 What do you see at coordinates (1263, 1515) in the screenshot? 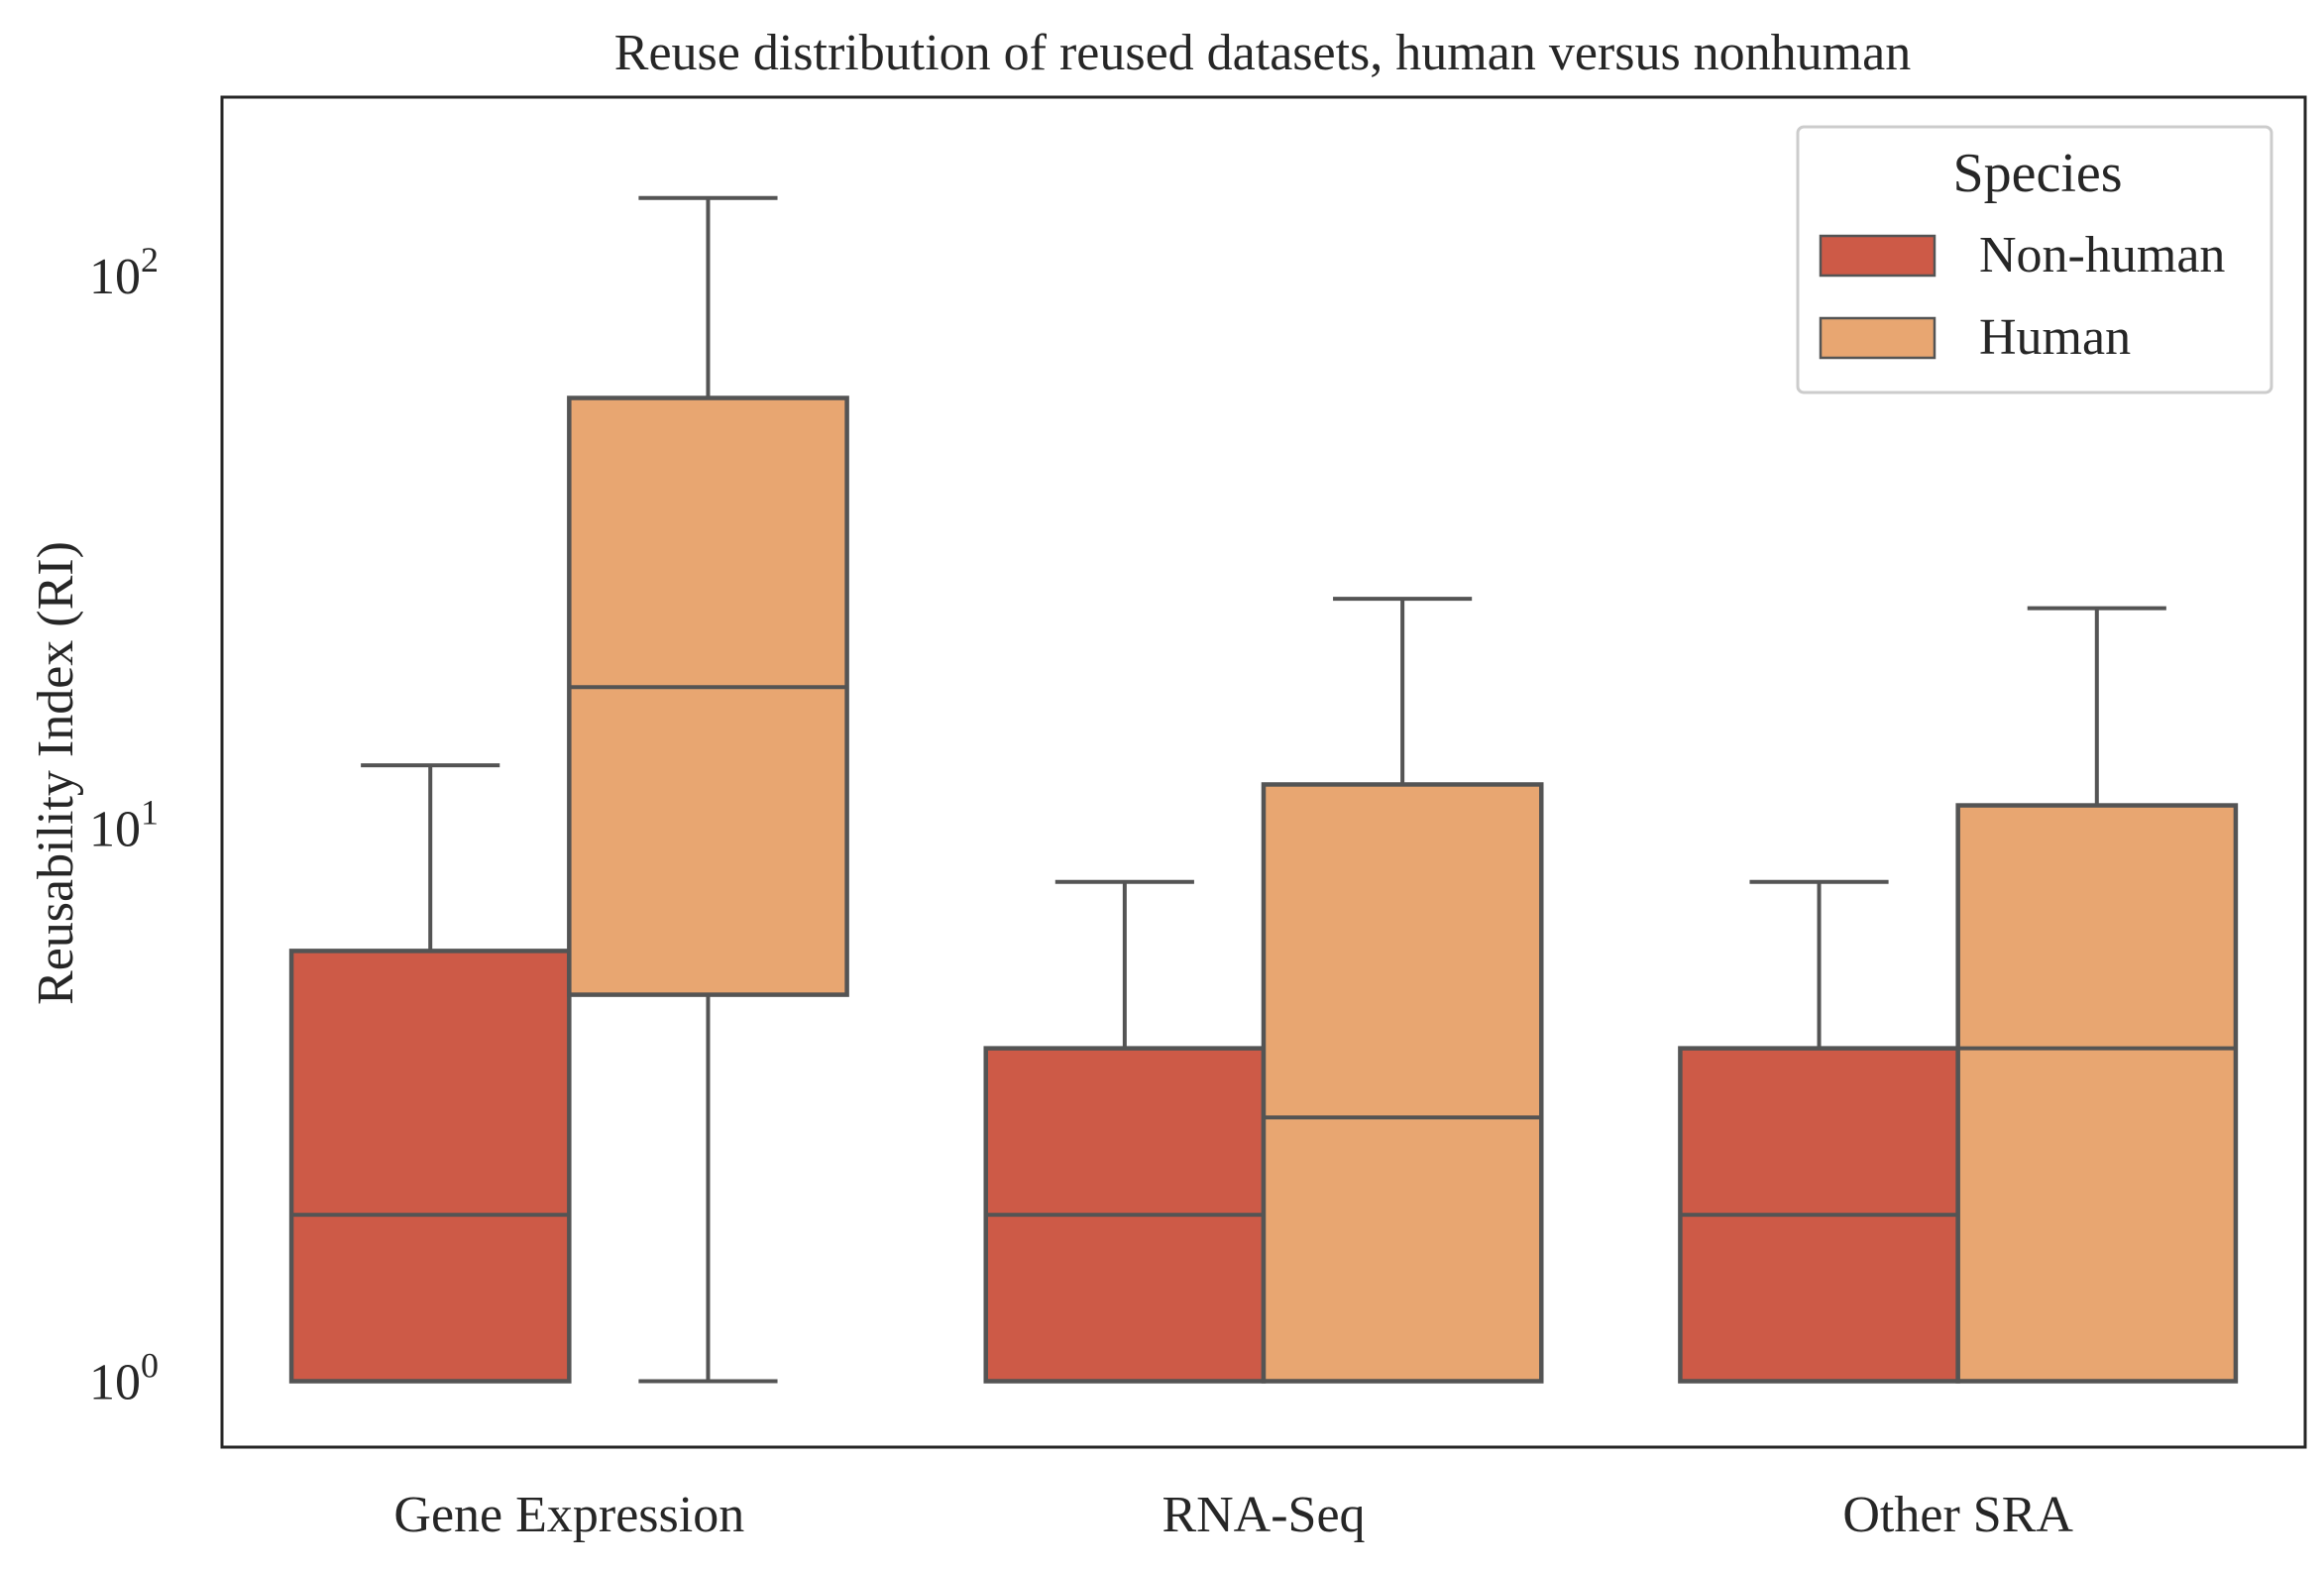
I see `x-tick-label: RNA-Seq` at bounding box center [1263, 1515].